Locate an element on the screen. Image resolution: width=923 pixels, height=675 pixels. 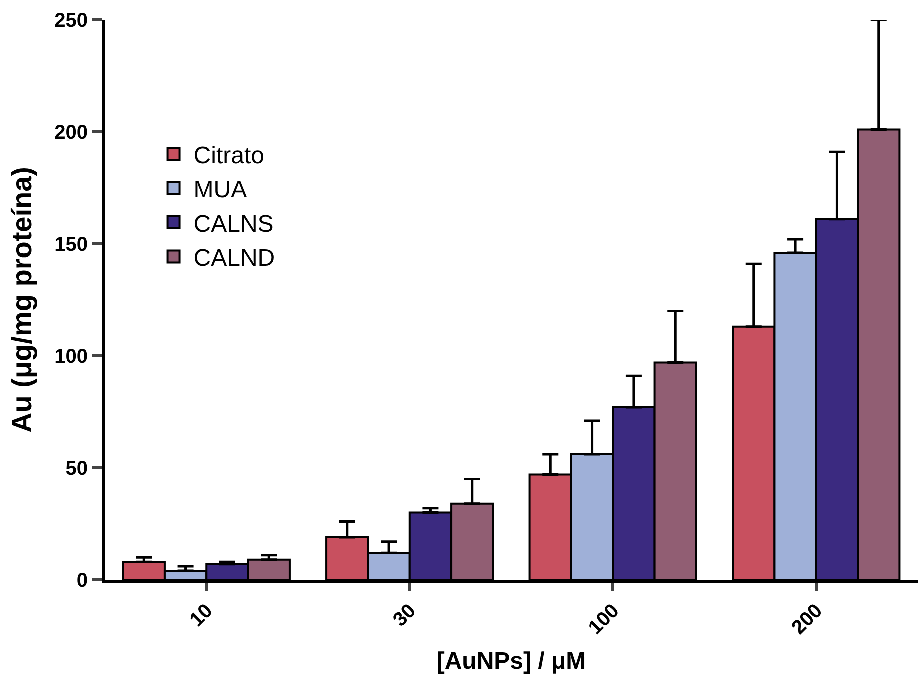
x-tick-label: 200 is located at coordinates (807, 620).